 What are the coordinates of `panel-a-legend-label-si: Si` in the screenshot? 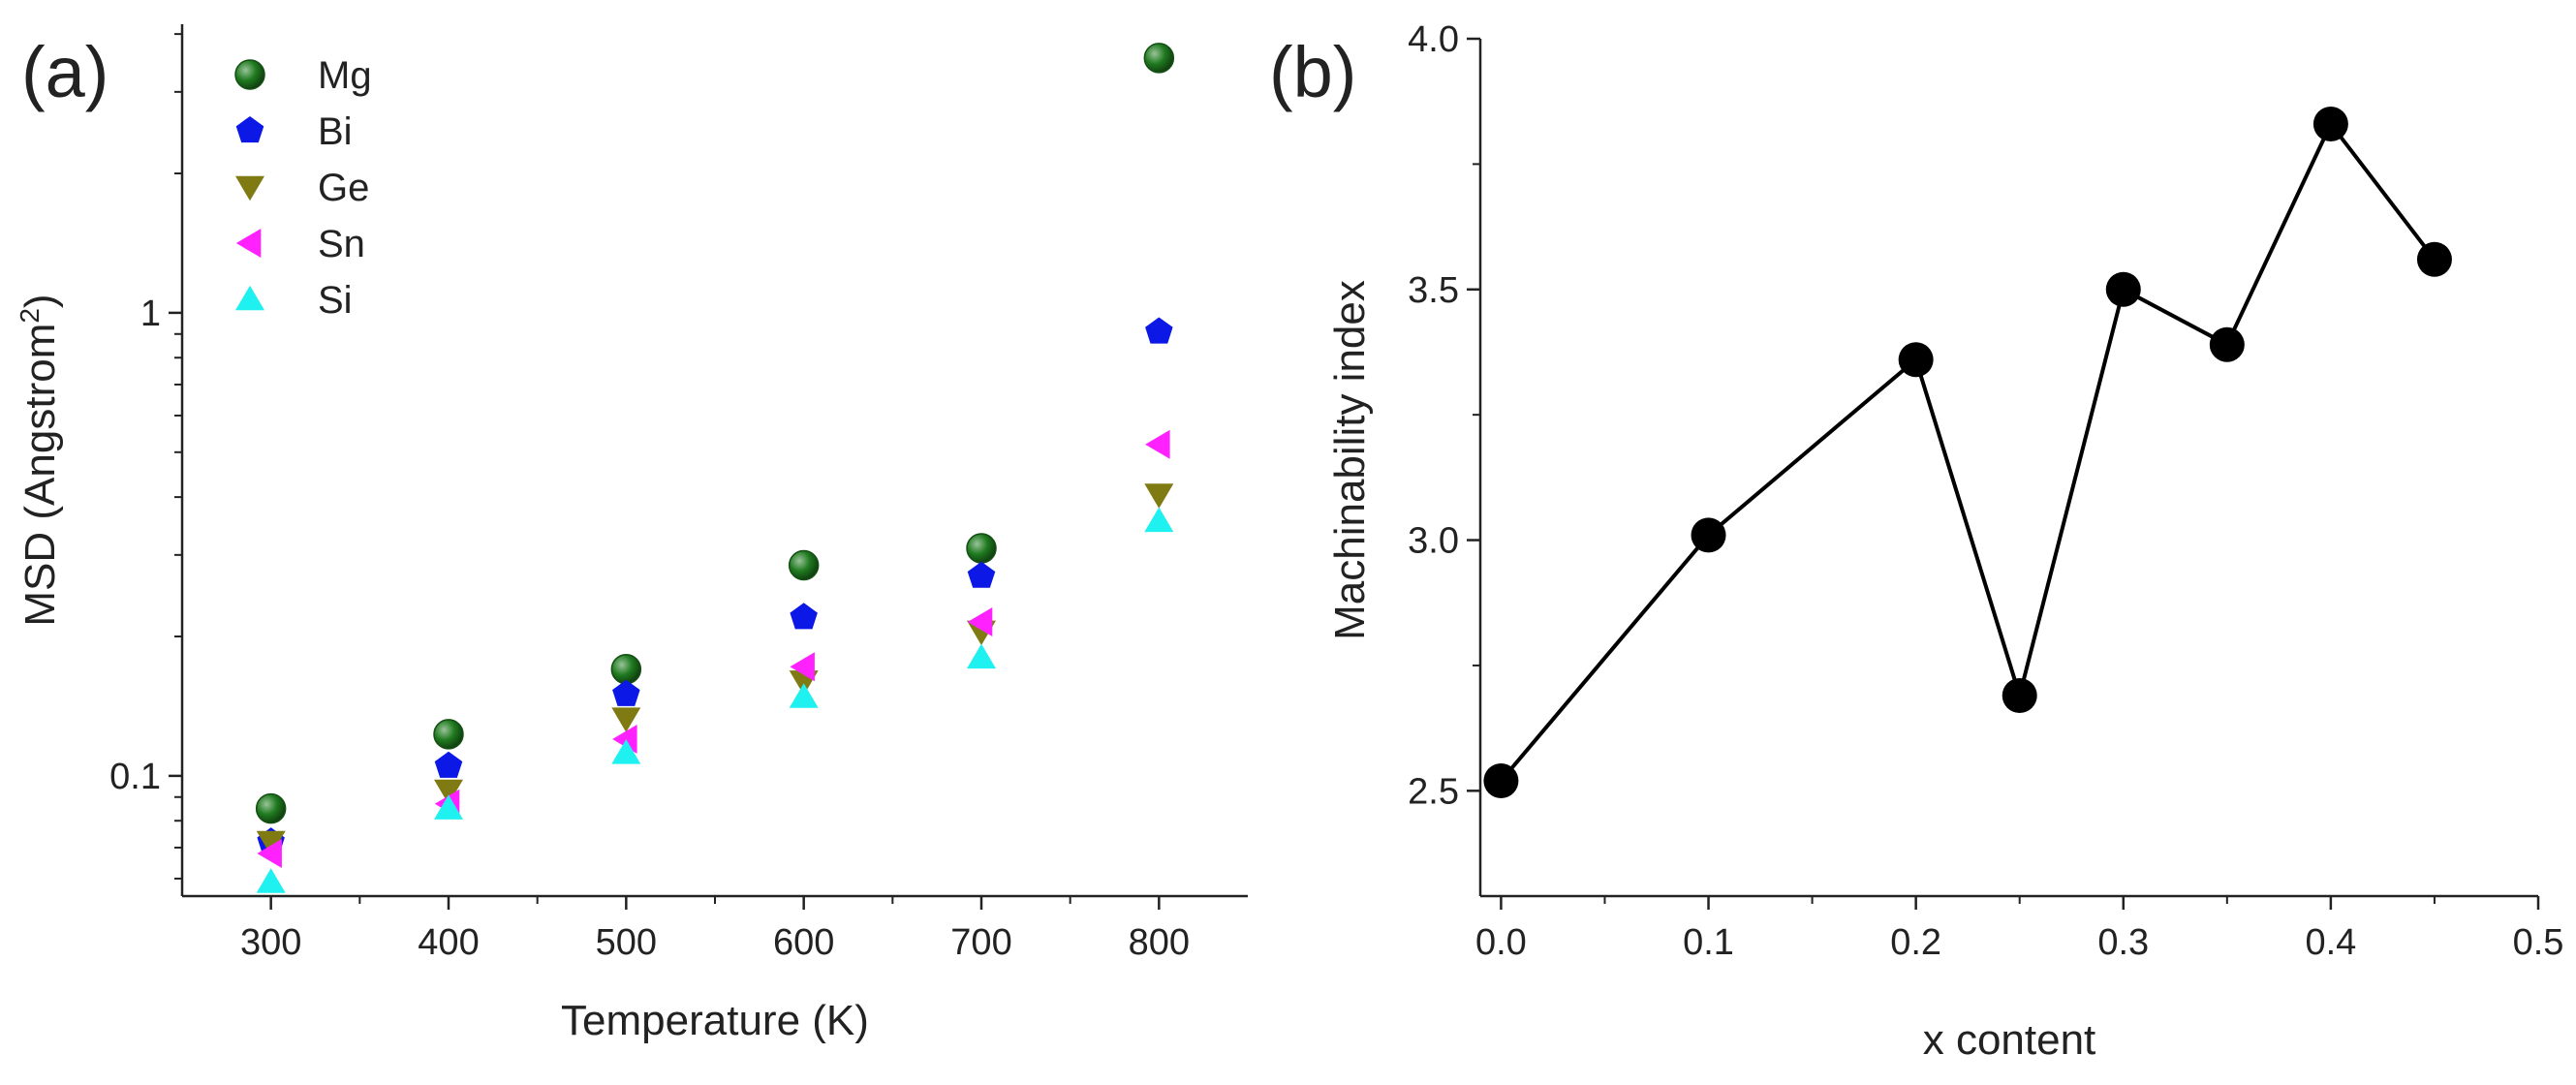 It's located at (335, 300).